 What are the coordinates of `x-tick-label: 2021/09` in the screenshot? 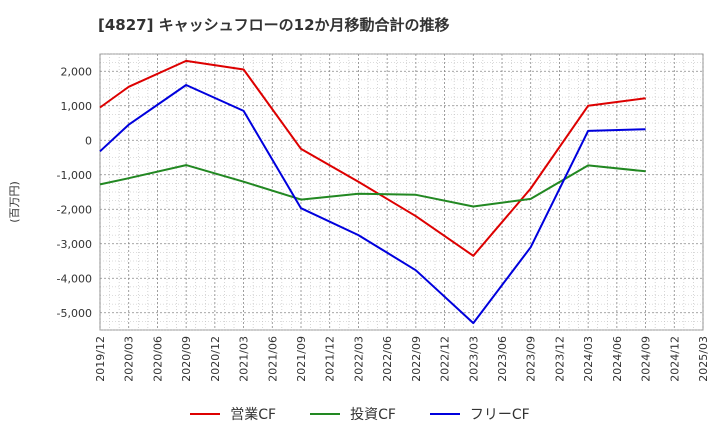 It's located at (301, 359).